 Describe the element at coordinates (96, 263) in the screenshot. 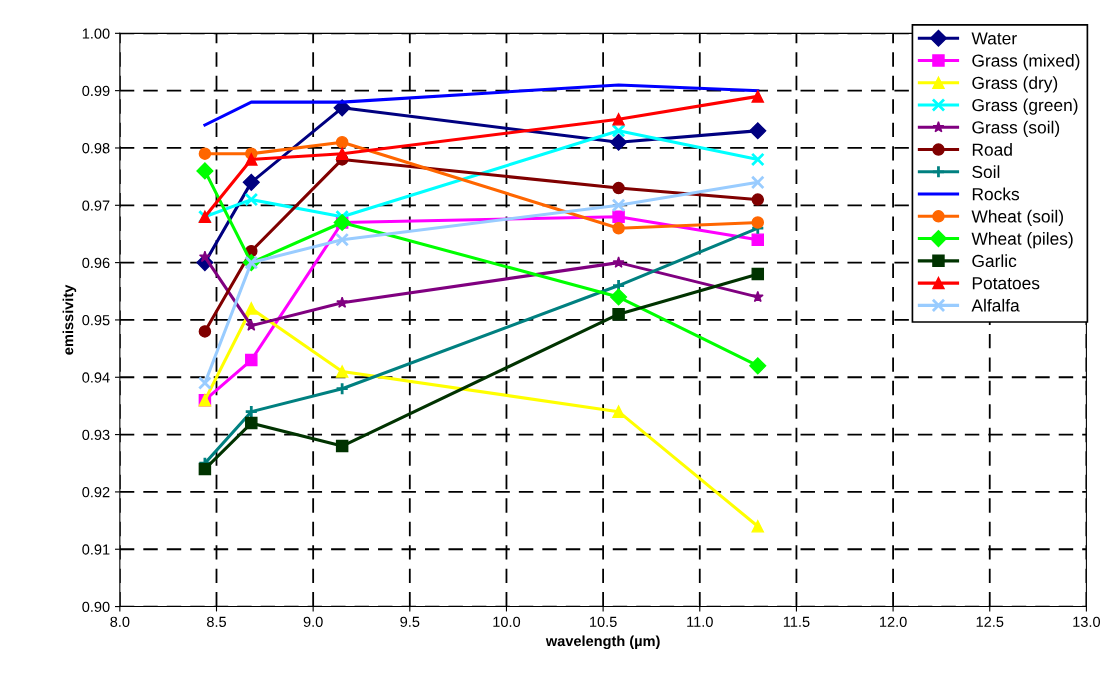

I see `y-tick-label: 0.96` at that location.